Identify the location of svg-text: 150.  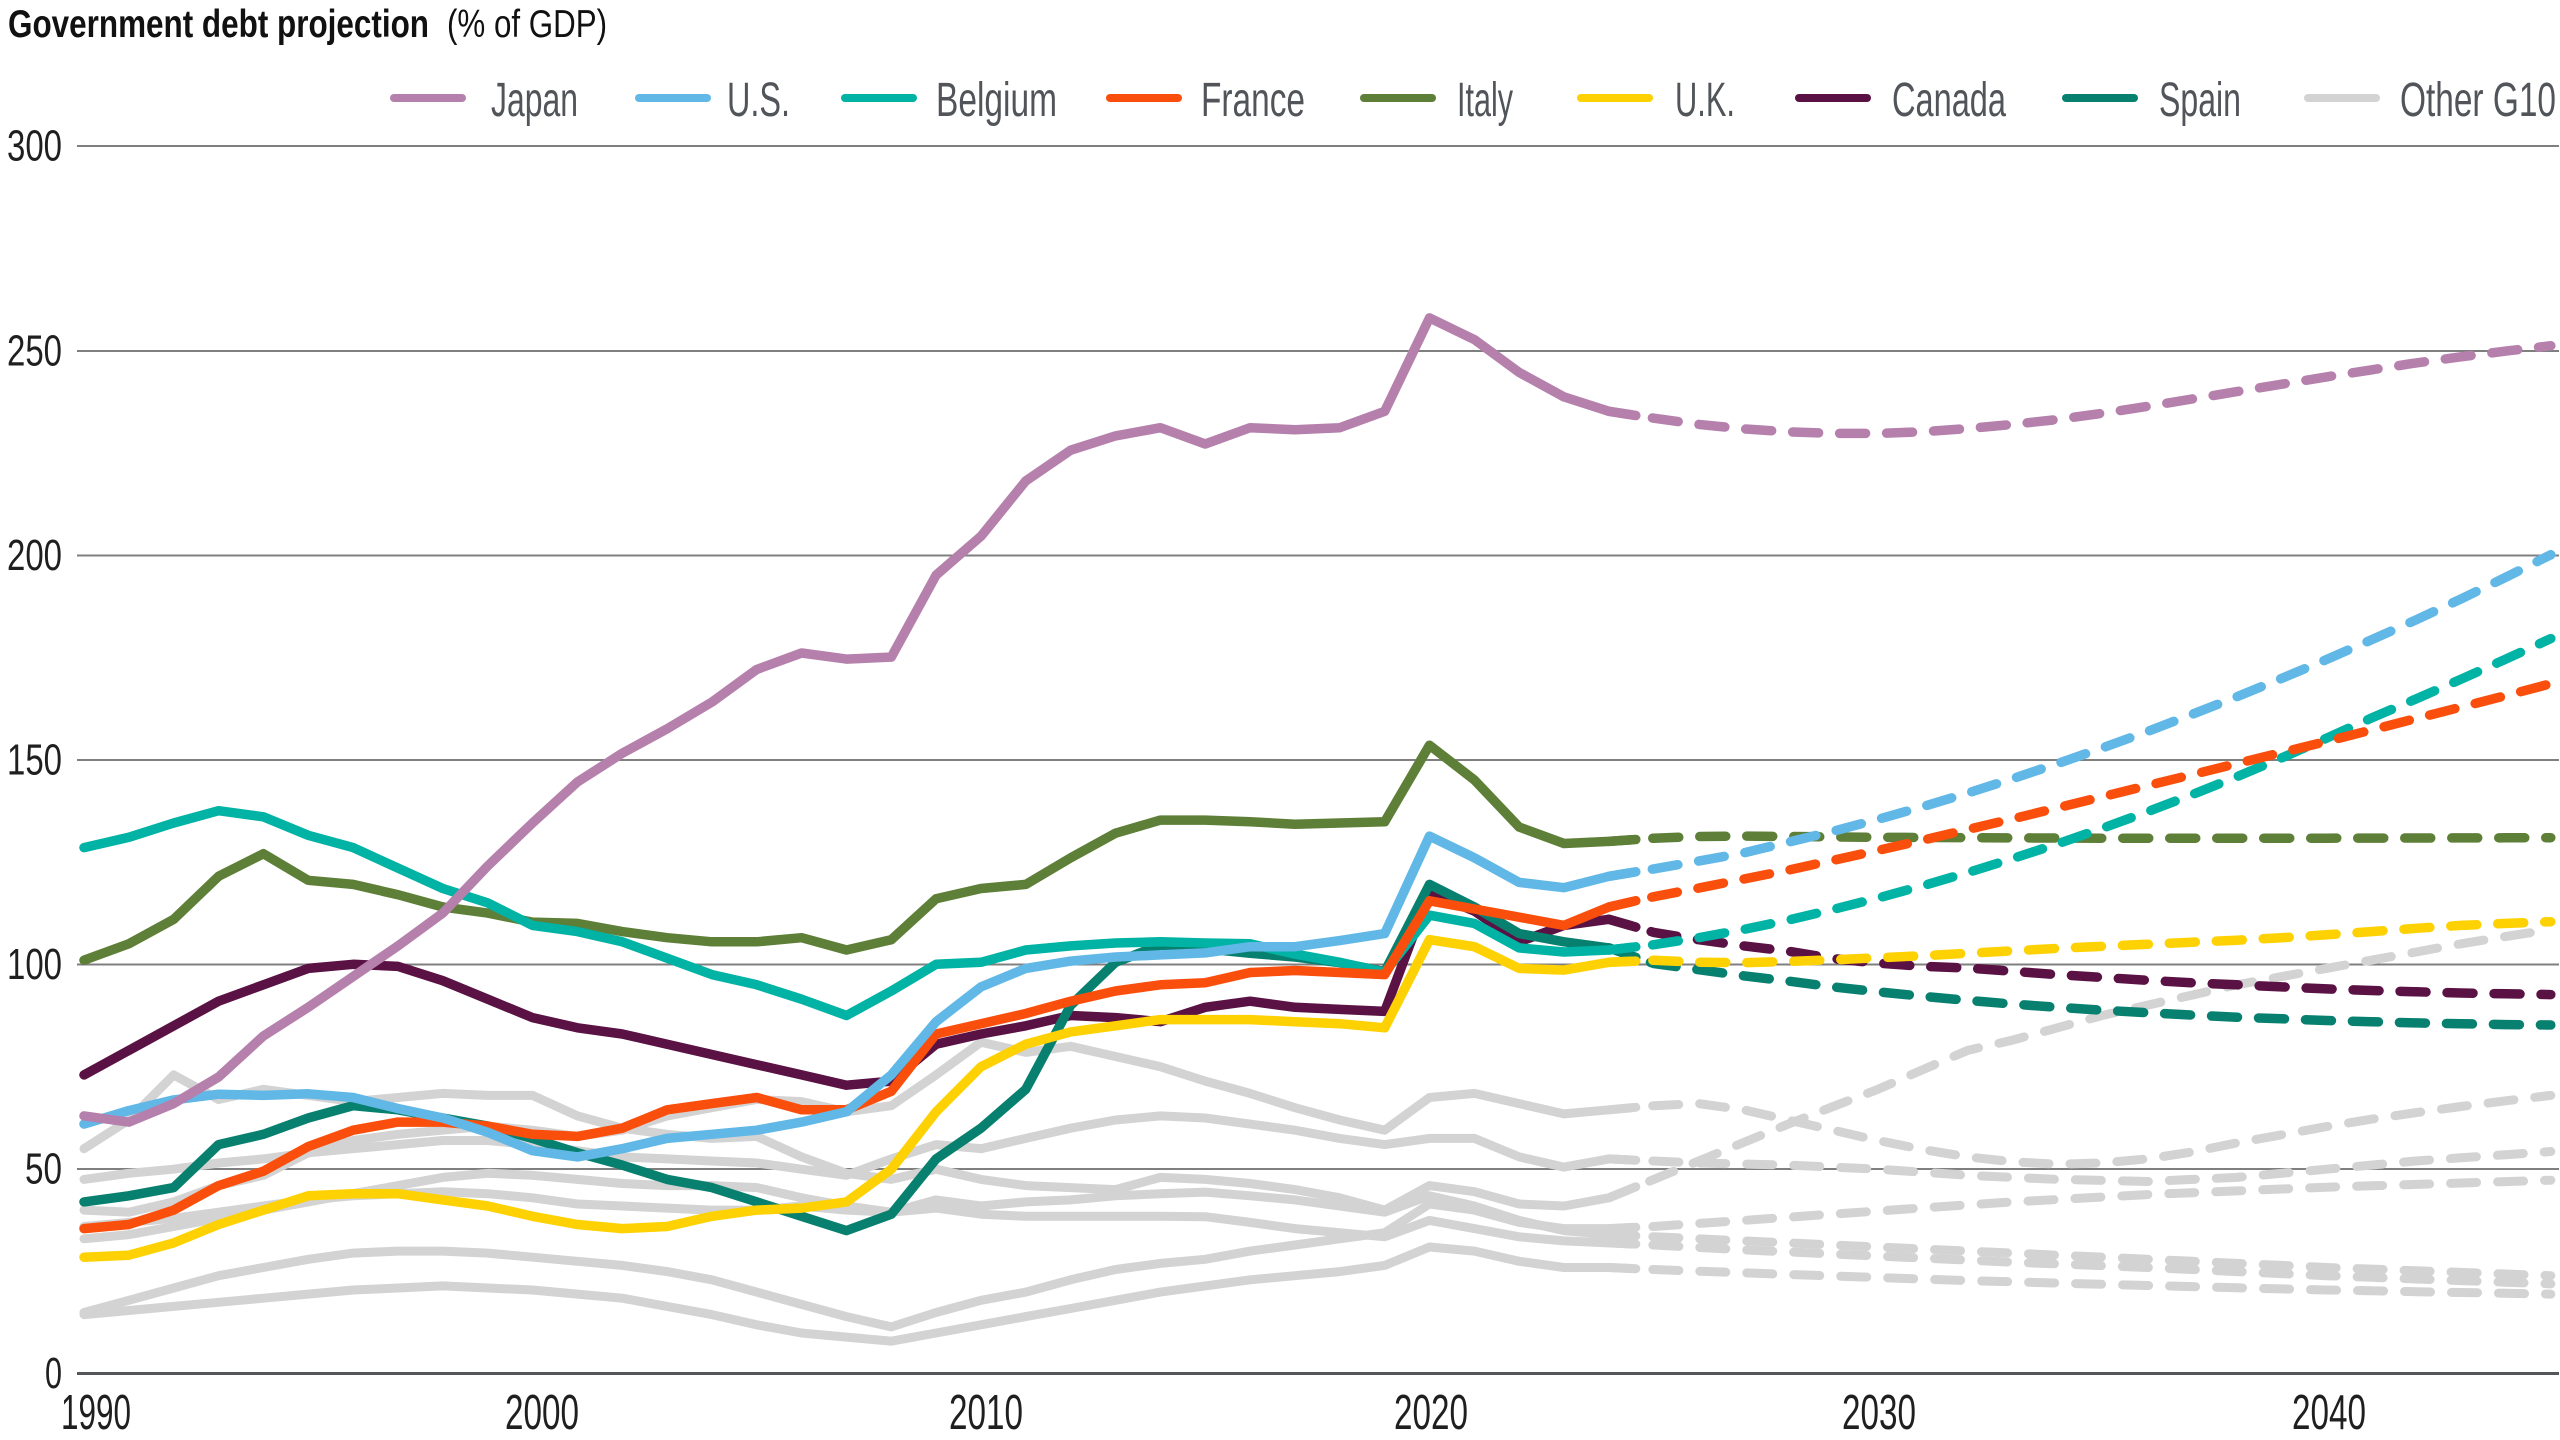
(34, 760).